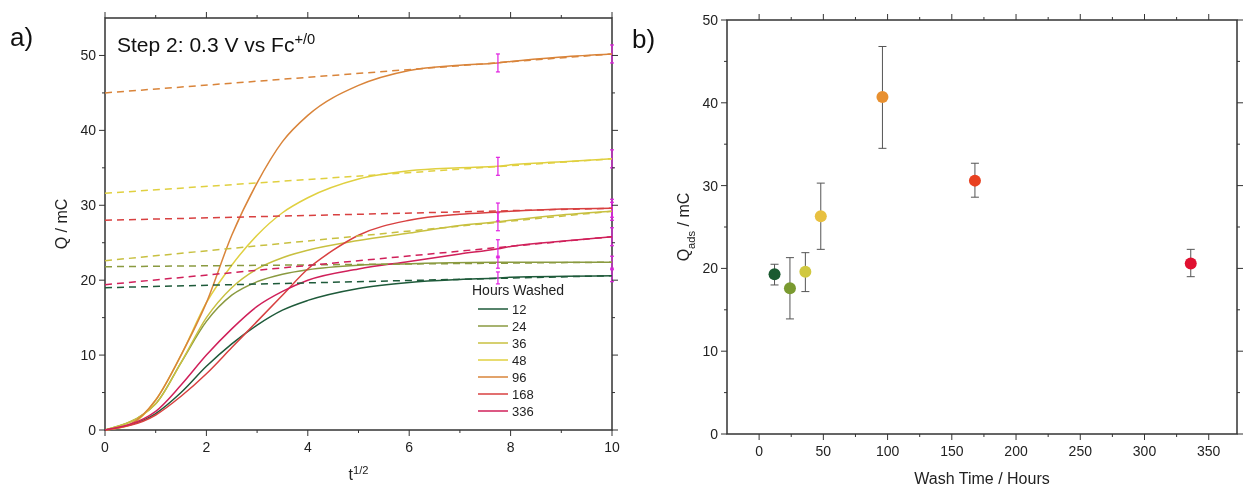 The width and height of the screenshot is (1243, 496). What do you see at coordinates (216, 43) in the screenshot?
I see `annotation: Step 2: 0.3 V vs Fc$^{+/0}$` at bounding box center [216, 43].